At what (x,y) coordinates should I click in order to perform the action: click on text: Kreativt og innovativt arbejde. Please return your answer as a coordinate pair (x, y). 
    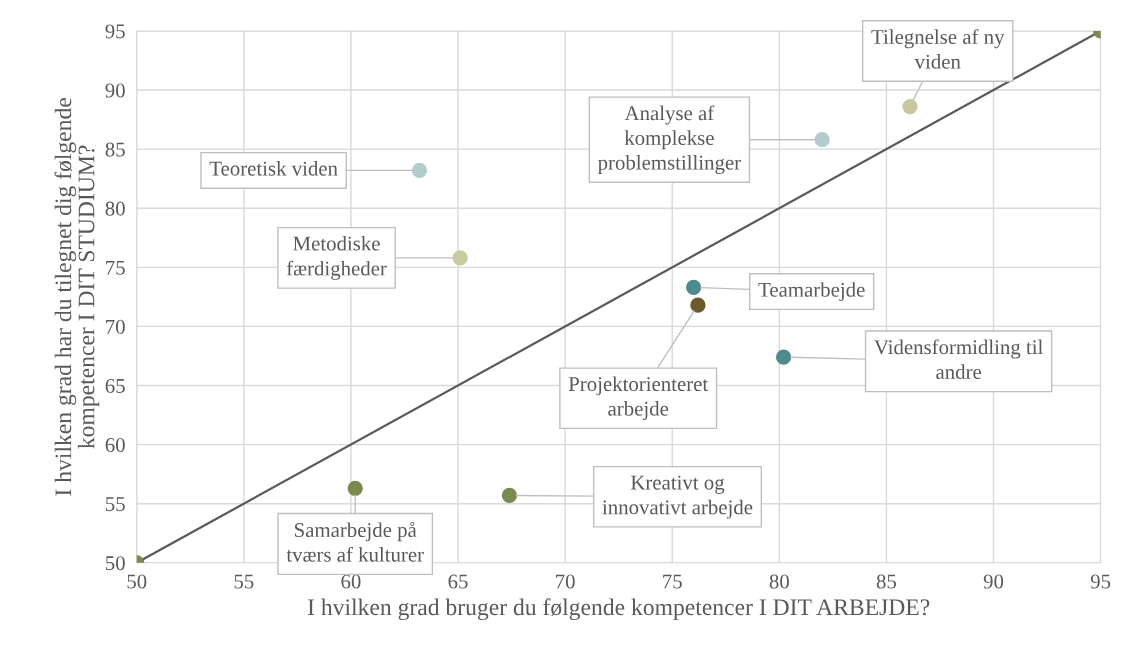
    Looking at the image, I should click on (677, 497).